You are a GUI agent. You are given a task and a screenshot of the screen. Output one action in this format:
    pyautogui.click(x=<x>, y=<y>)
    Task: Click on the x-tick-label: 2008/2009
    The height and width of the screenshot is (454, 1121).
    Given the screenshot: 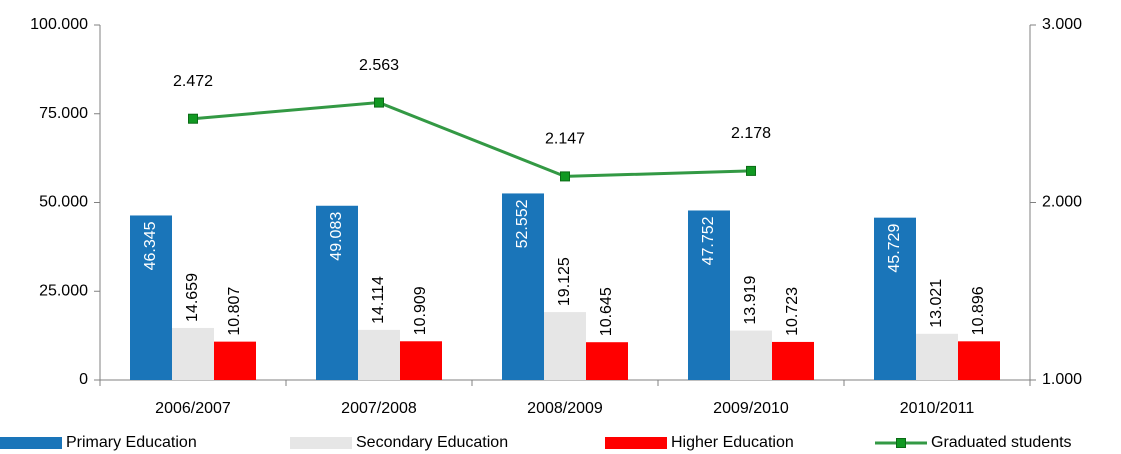 What is the action you would take?
    pyautogui.click(x=565, y=408)
    